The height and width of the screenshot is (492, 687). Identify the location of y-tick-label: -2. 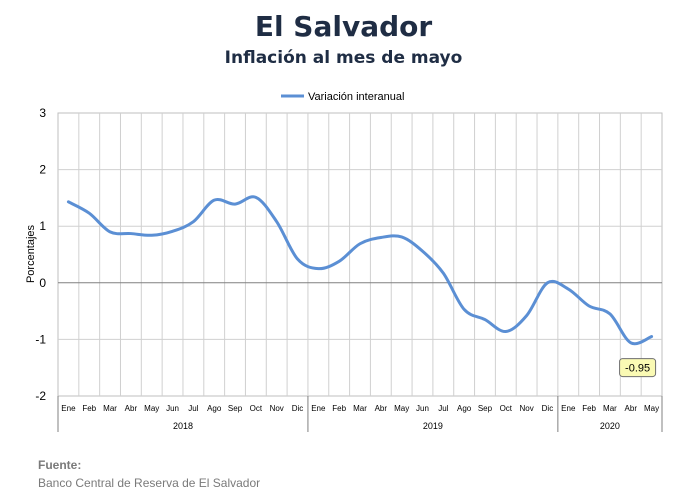
(40, 396).